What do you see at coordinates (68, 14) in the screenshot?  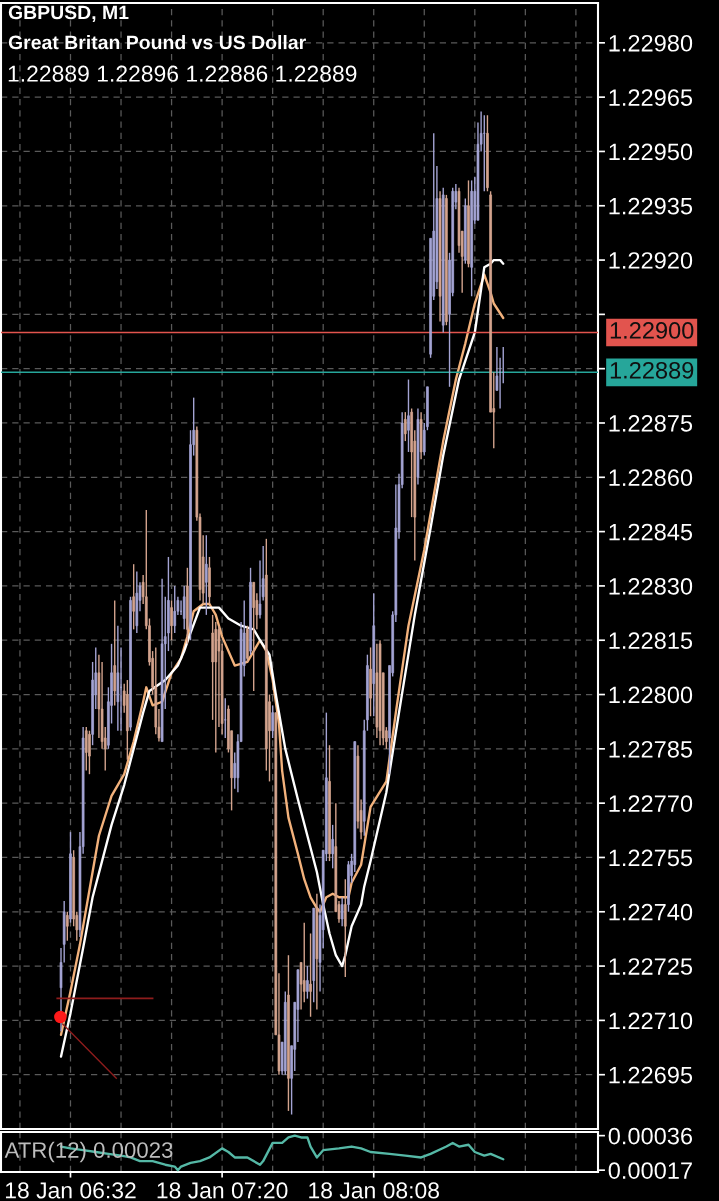 I see `chart-title: GBPUSD, M1` at bounding box center [68, 14].